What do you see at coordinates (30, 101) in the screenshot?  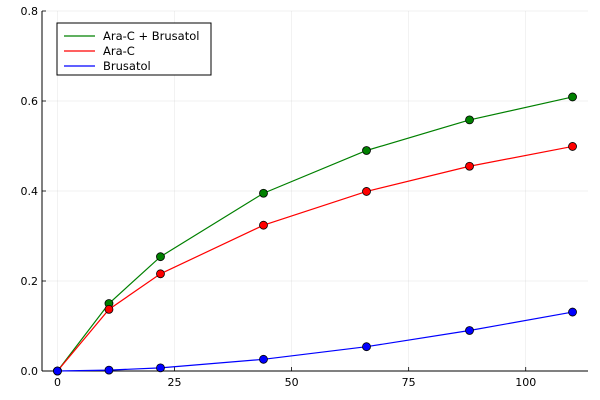 I see `y-tick-label: 0.6` at bounding box center [30, 101].